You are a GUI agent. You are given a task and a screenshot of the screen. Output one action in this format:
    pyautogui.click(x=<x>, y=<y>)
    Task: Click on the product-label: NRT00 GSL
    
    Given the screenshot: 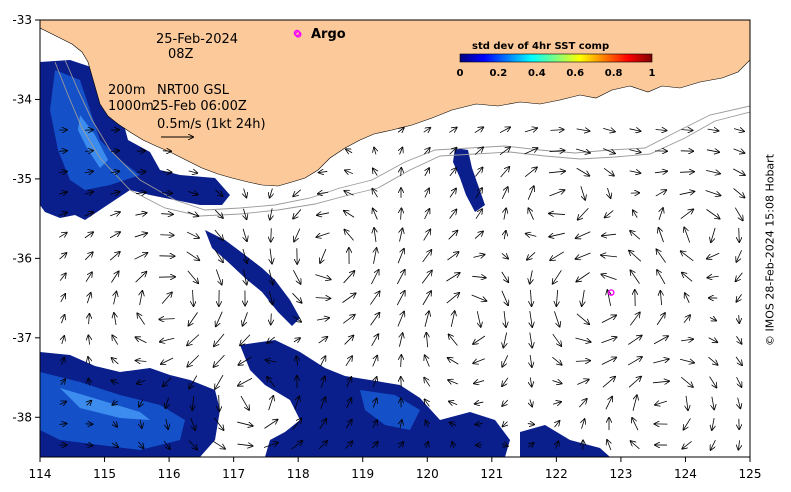 What is the action you would take?
    pyautogui.click(x=193, y=90)
    